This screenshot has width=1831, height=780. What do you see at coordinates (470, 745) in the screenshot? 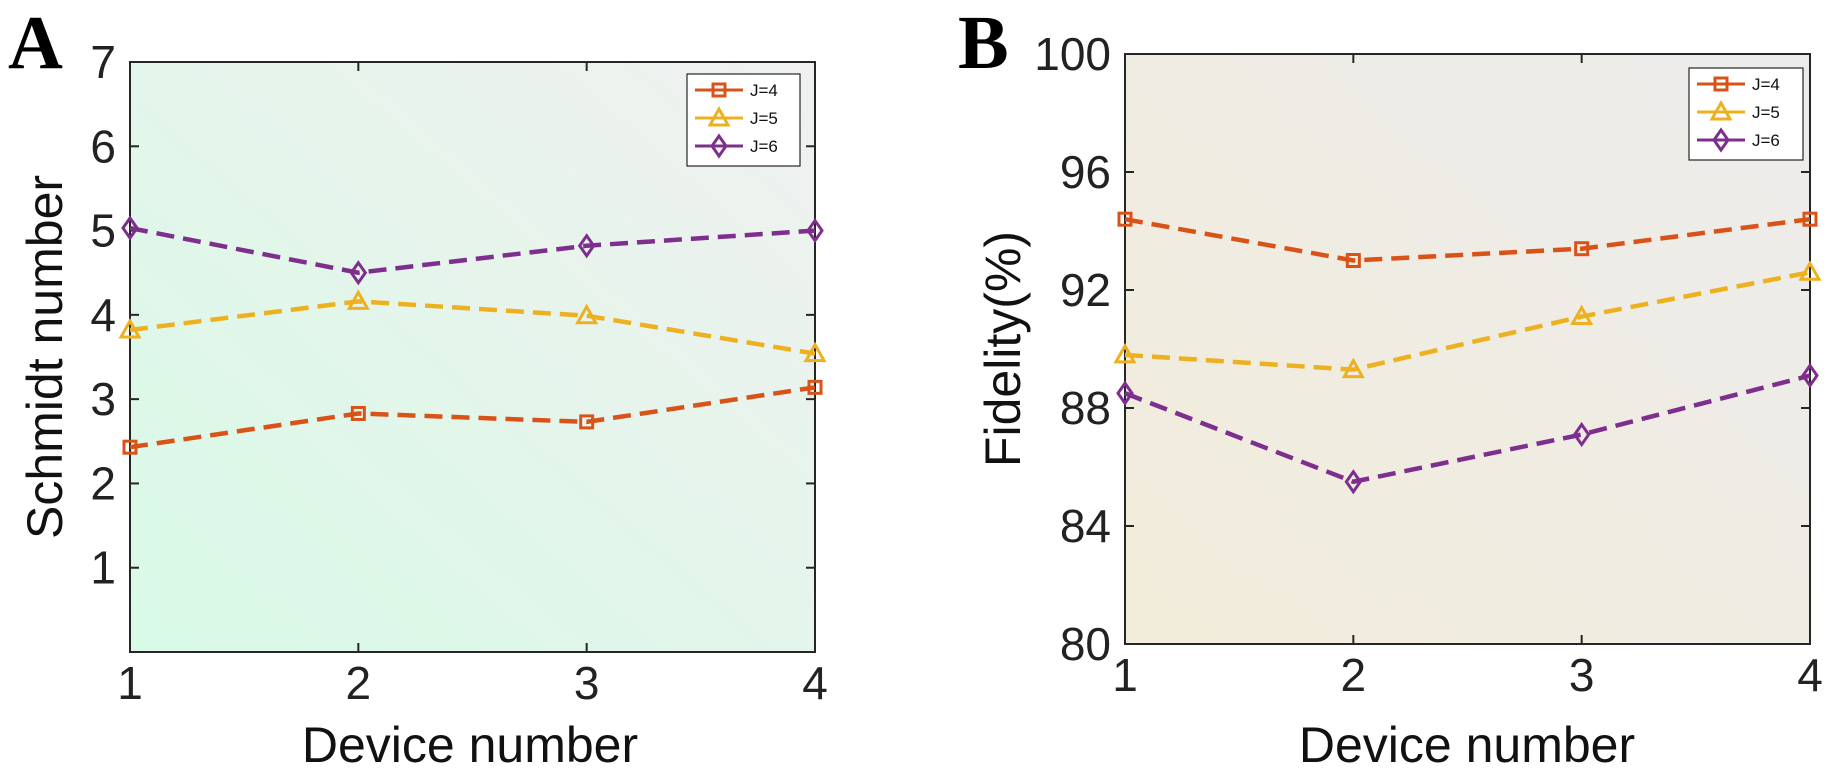
I see `x-axis-title-a: Device number` at bounding box center [470, 745].